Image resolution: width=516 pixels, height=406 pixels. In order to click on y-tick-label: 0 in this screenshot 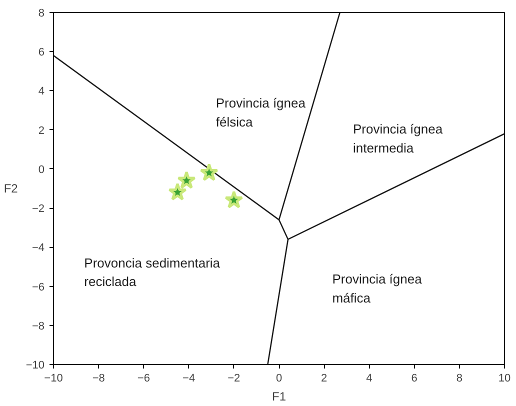, I will do `click(41, 170)`.